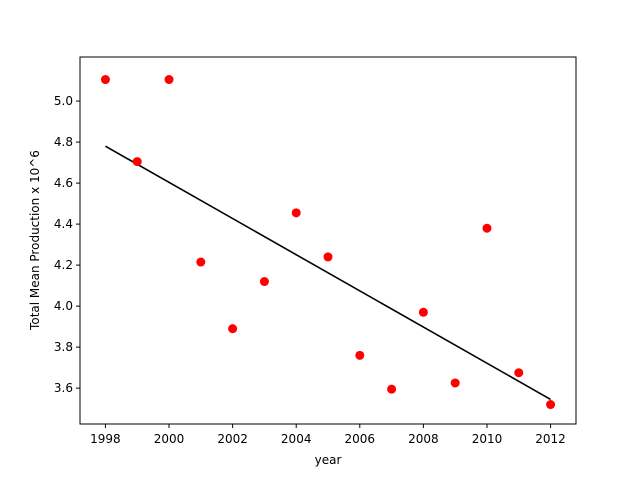  What do you see at coordinates (63, 306) in the screenshot?
I see `y-tick-label: 4.0` at bounding box center [63, 306].